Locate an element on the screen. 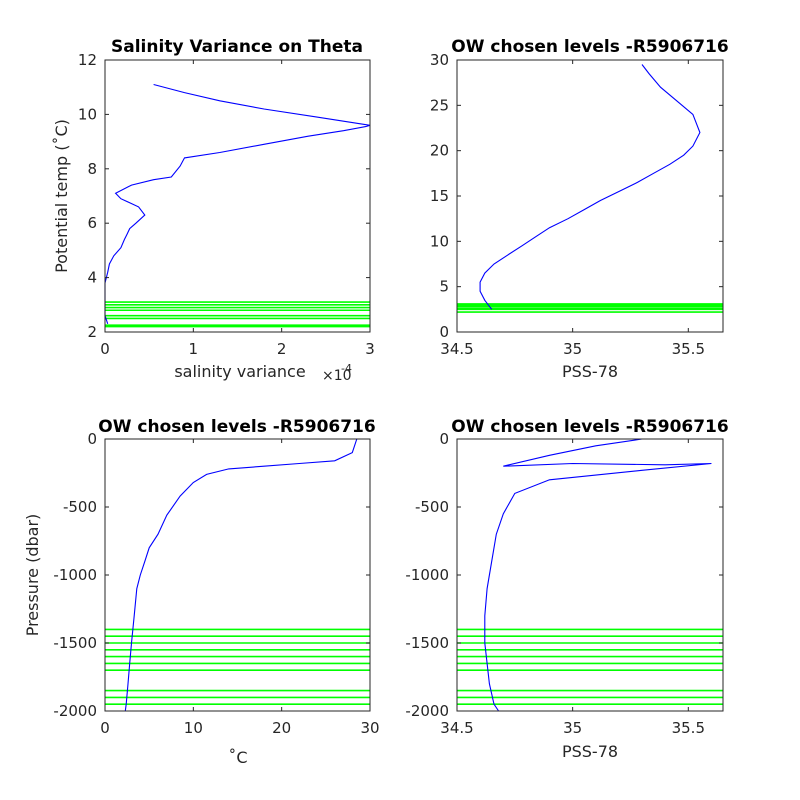  y-tick-label: 25 is located at coordinates (439, 105).